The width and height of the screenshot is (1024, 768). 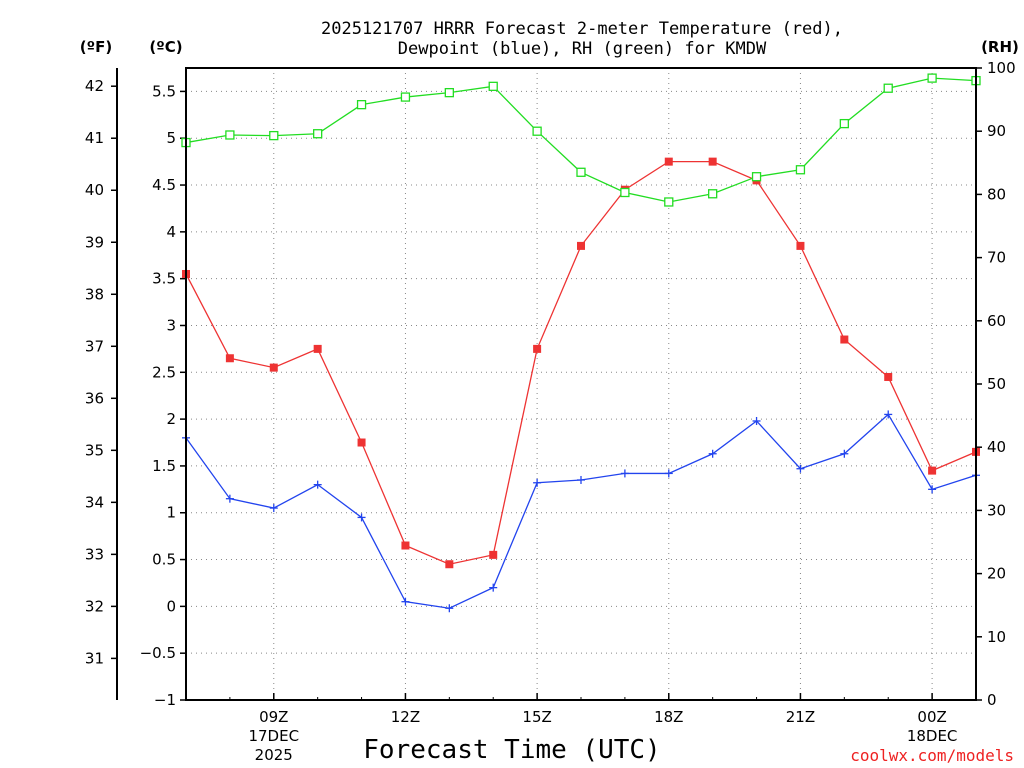 What do you see at coordinates (158, 653) in the screenshot?
I see `celsius-tick-label: −0.5` at bounding box center [158, 653].